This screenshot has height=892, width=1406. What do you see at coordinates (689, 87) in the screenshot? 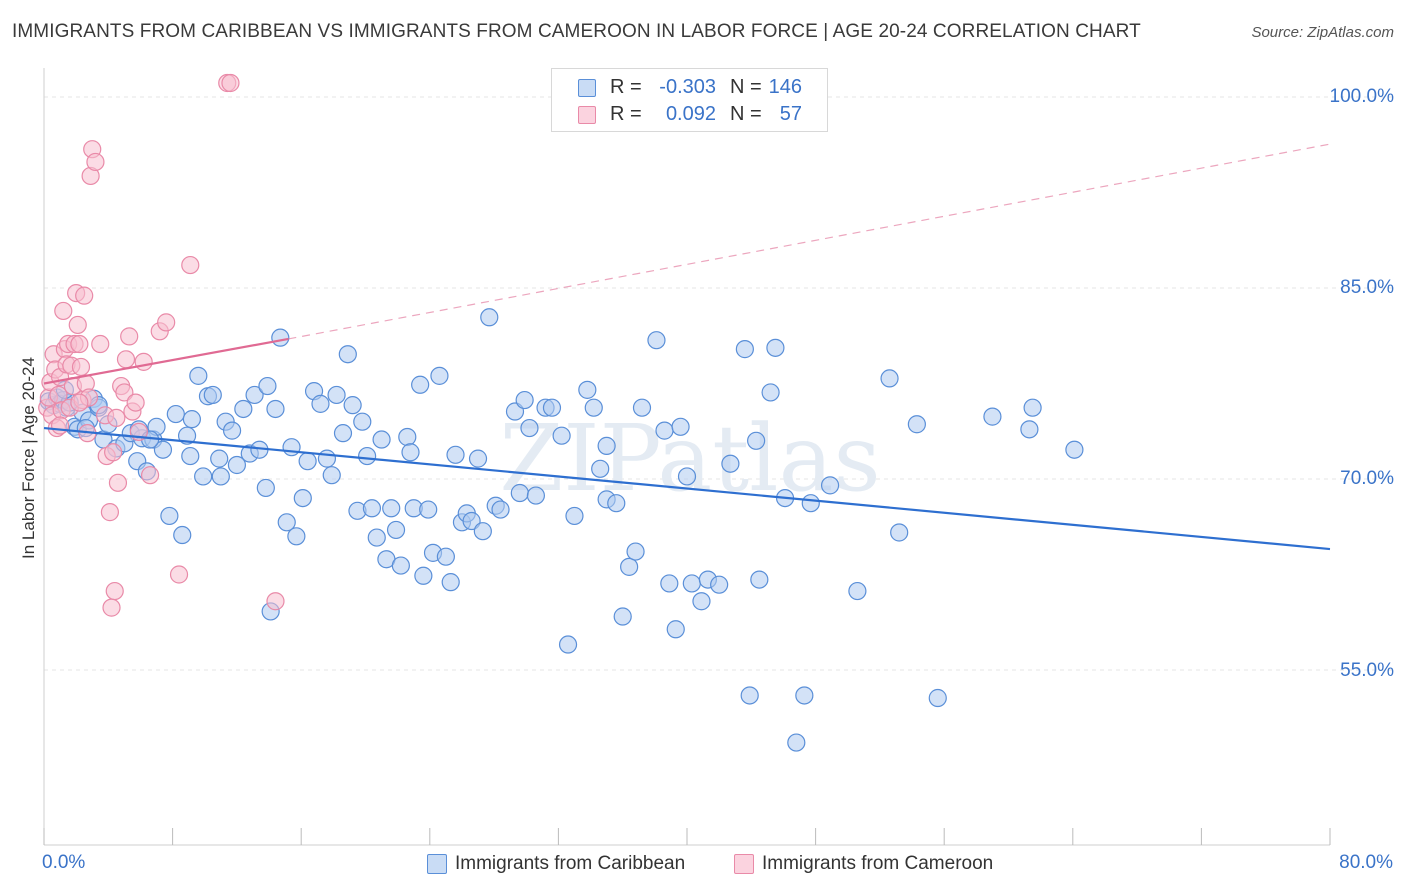
I see `legend-row-caribbean: R = -0.303 N = 146` at bounding box center [689, 87].